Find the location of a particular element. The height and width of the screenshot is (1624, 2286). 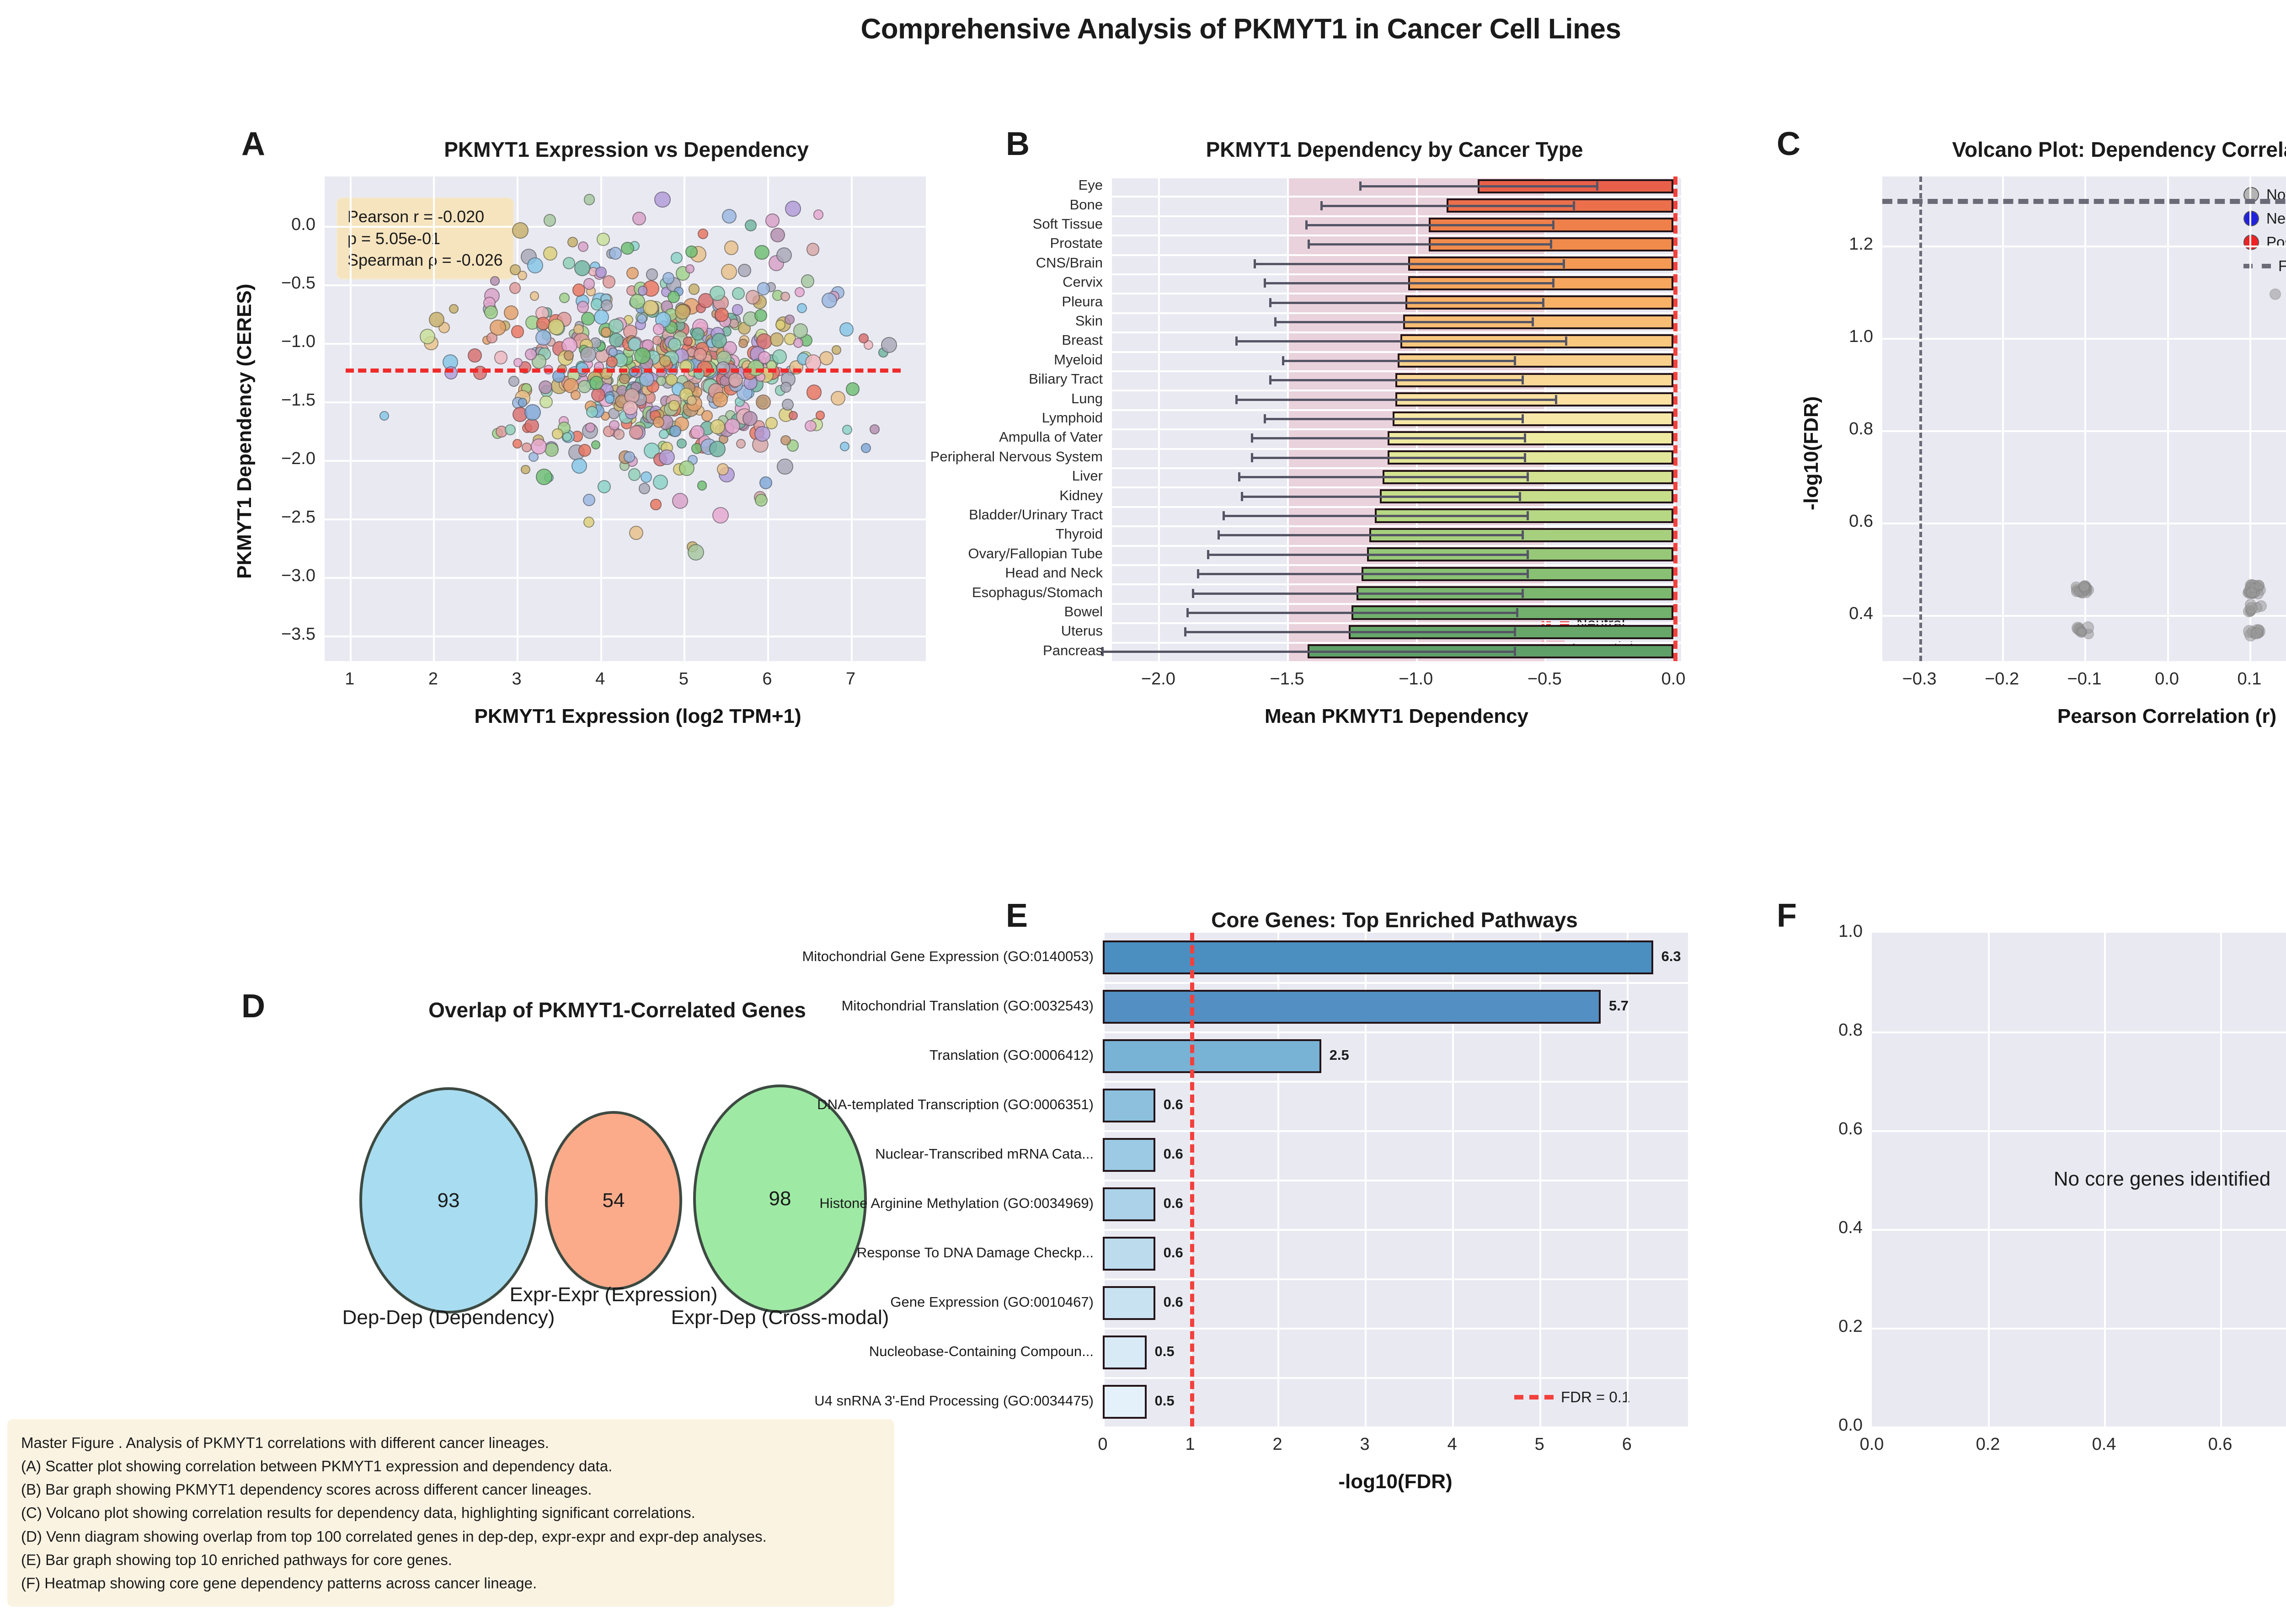

venn-set-label-2: Expr-Dep (Cross-modal) is located at coordinates (780, 1317).